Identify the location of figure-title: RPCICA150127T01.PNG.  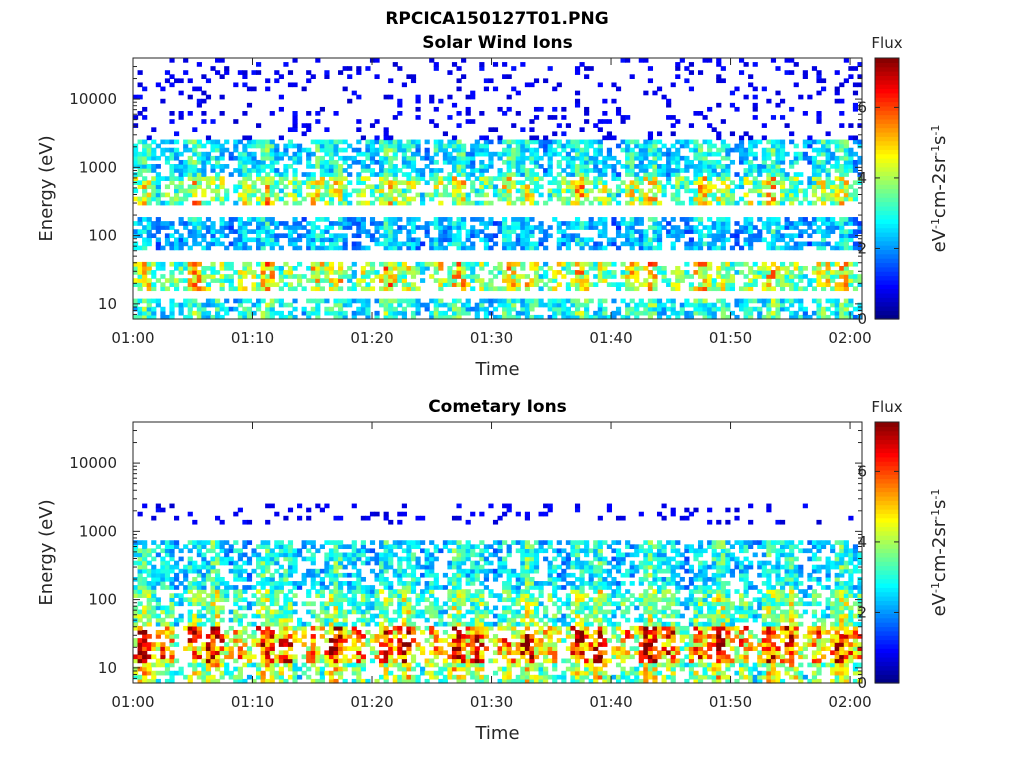
(496, 19).